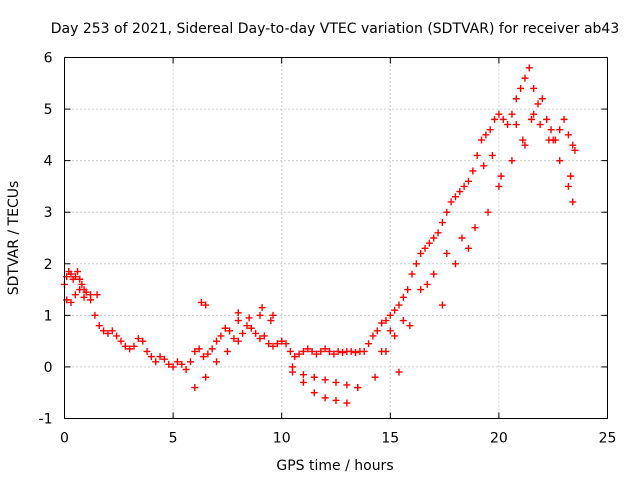 Image resolution: width=640 pixels, height=480 pixels. I want to click on y-tick-label: 2, so click(48, 265).